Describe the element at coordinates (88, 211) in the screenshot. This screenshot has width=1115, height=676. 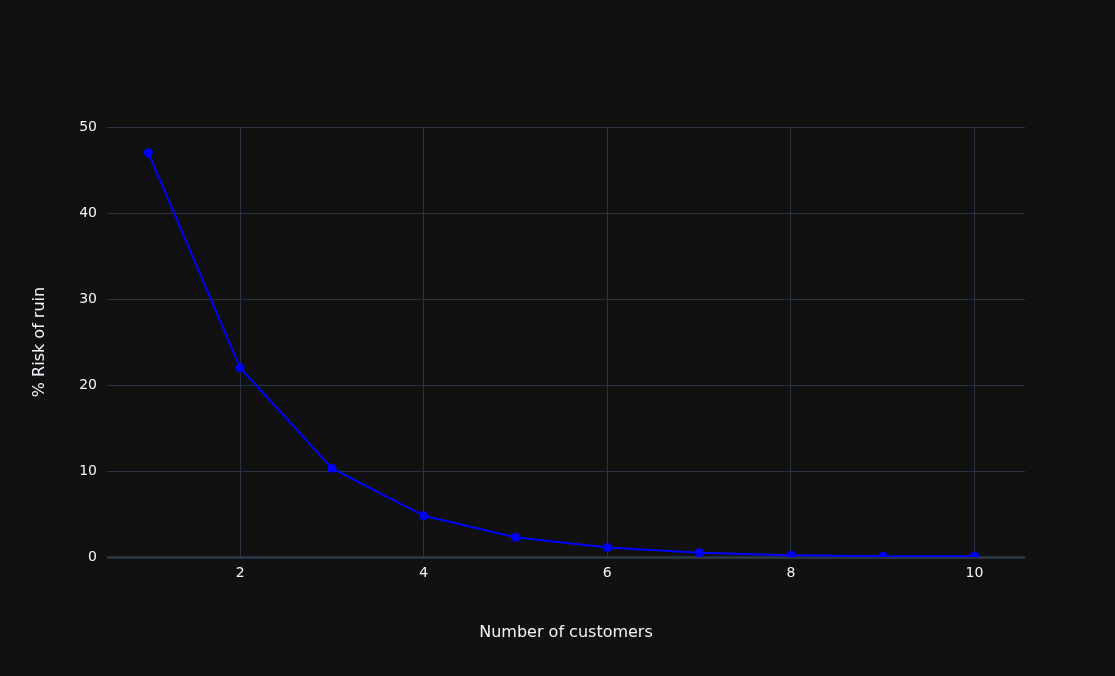
I see `y-tick-label: 40` at that location.